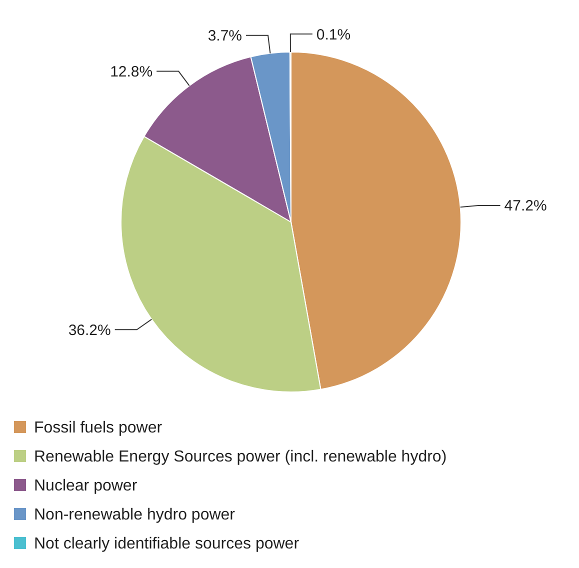  What do you see at coordinates (89, 330) in the screenshot?
I see `data-label: 36.2%` at bounding box center [89, 330].